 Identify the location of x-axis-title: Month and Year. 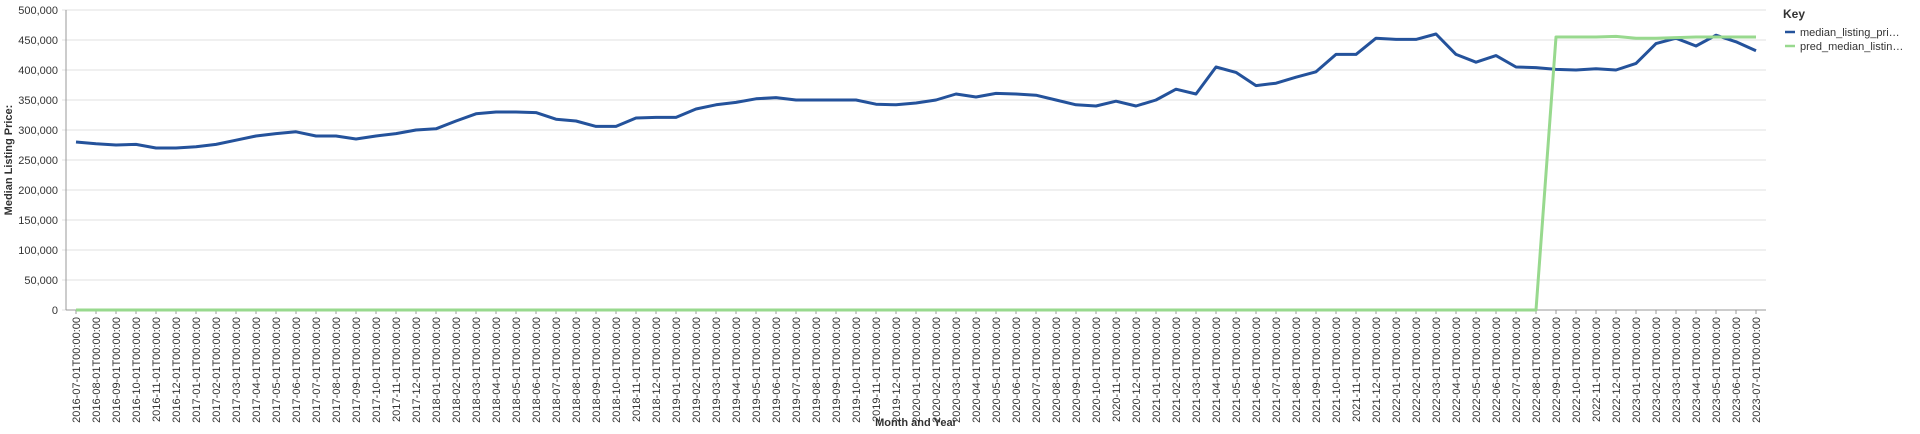
(916, 423).